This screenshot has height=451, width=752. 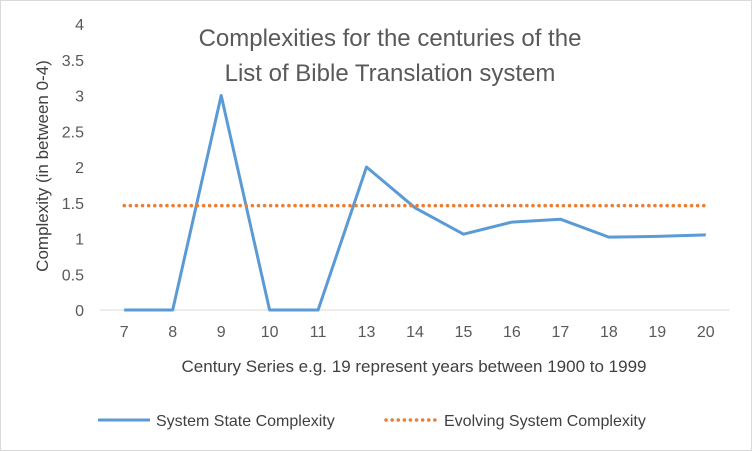 I want to click on y-tick-label: 0, so click(x=79, y=311).